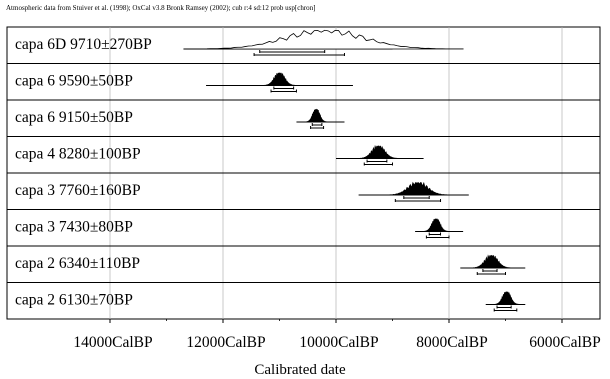 The height and width of the screenshot is (379, 610). I want to click on x-tick-label: 8000CalBP, so click(451, 342).